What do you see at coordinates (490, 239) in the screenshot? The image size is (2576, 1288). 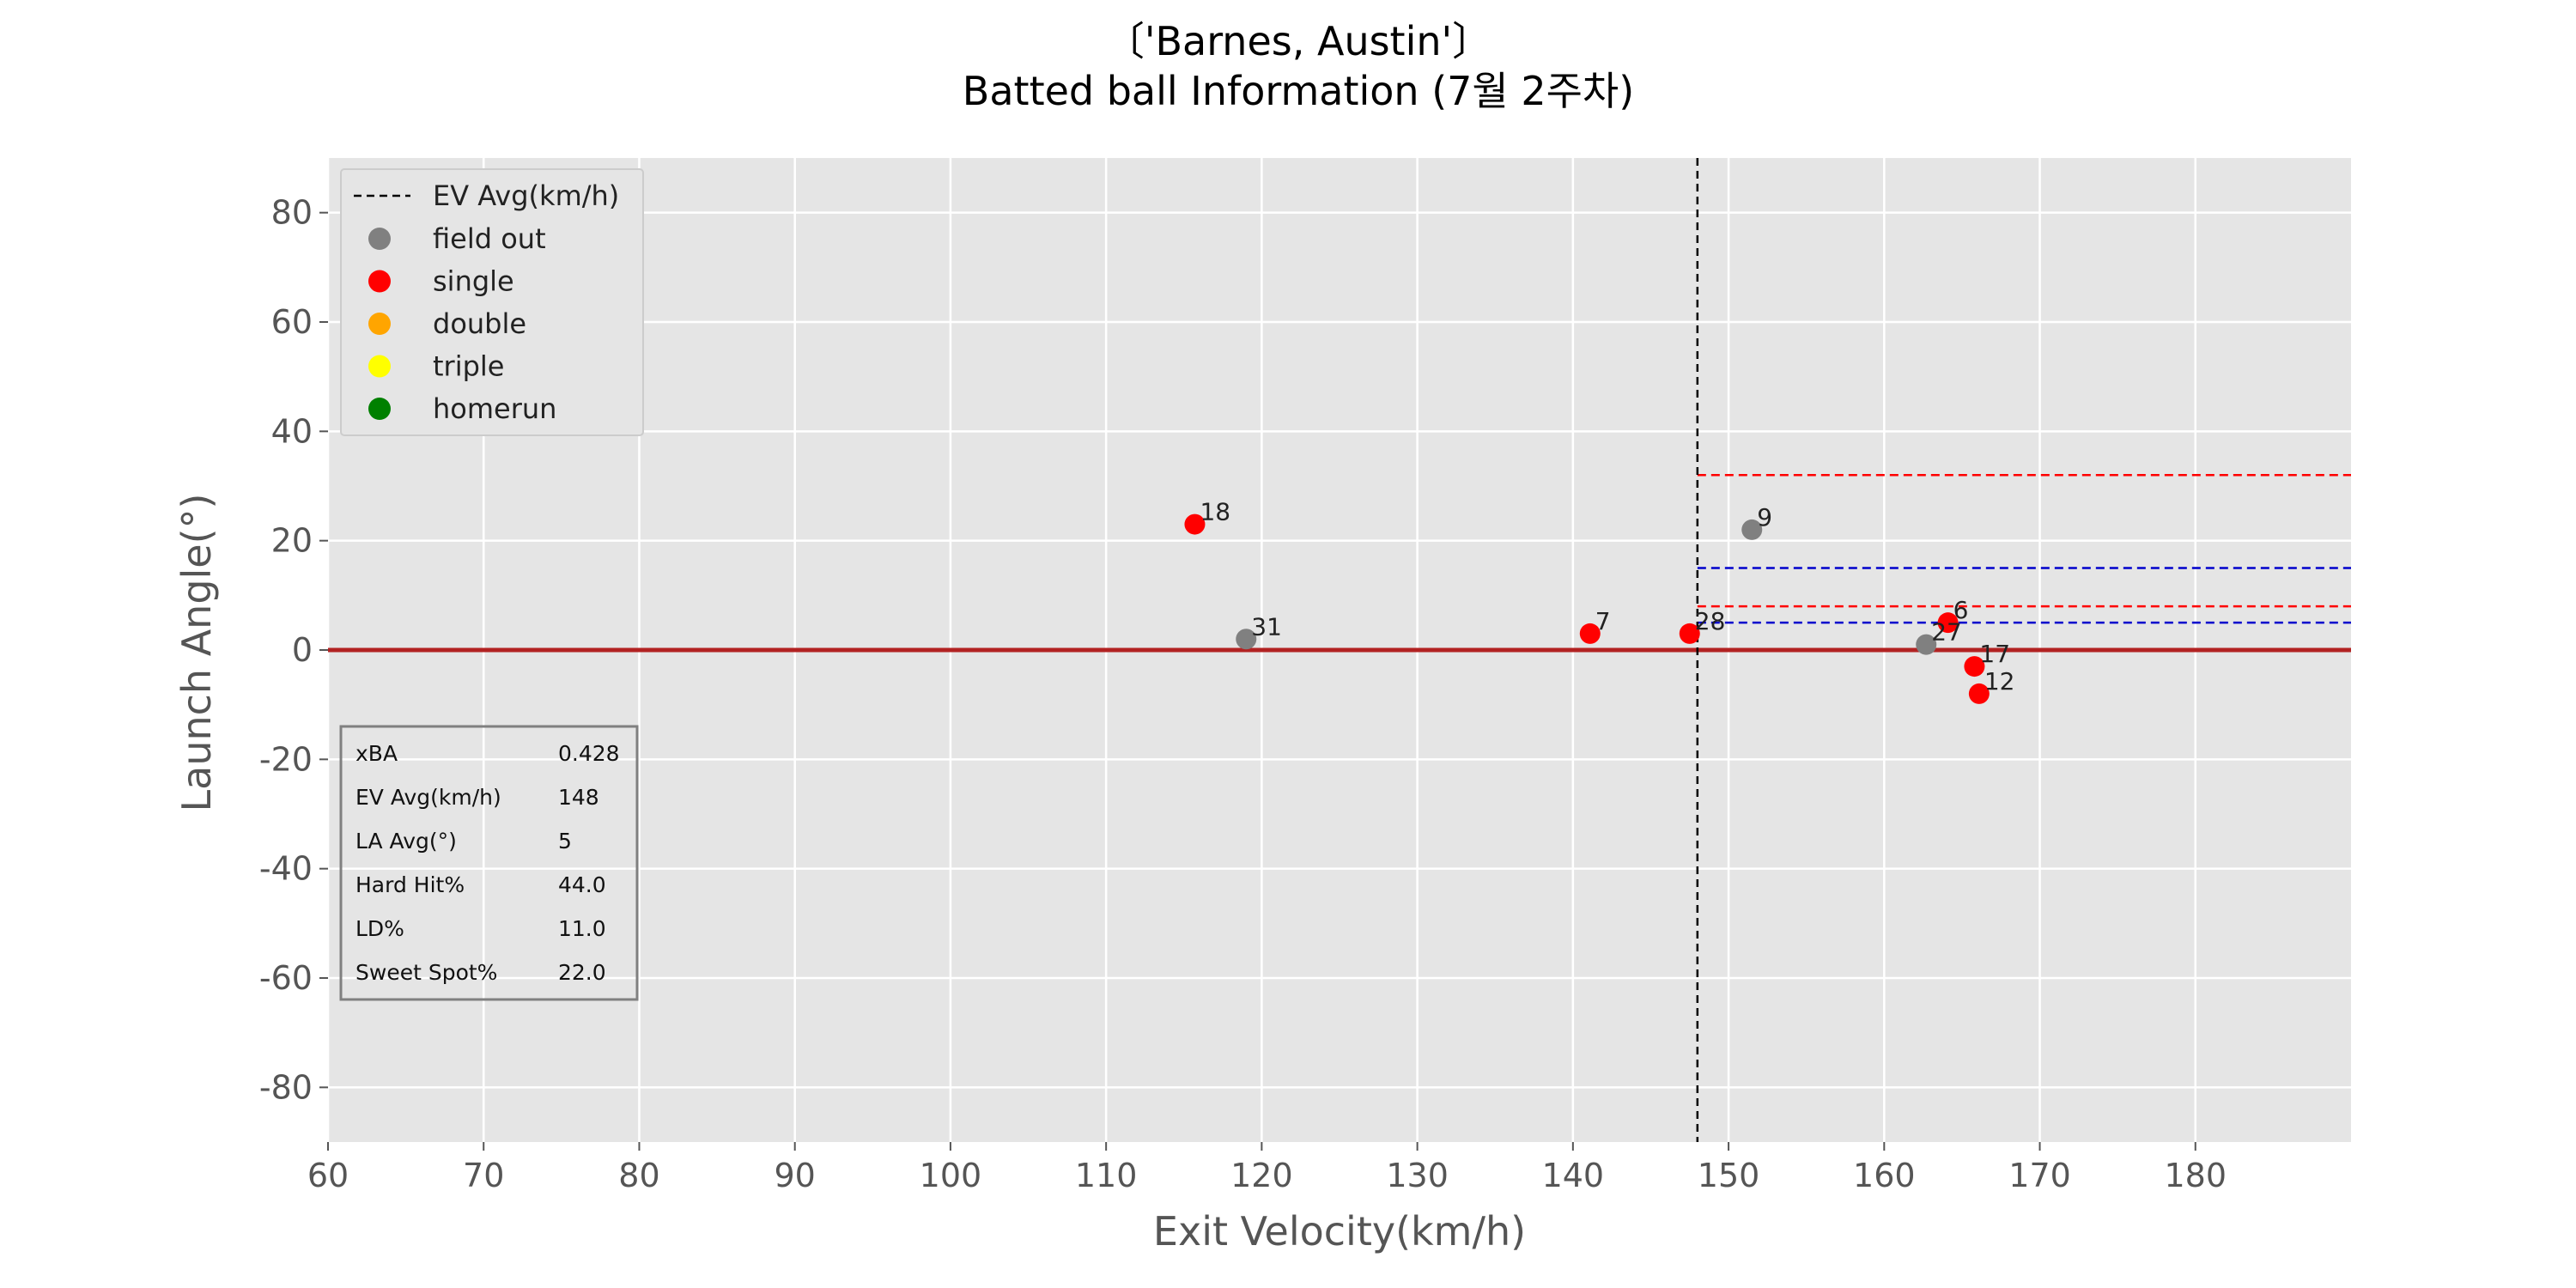 I see `legend-label: field out` at bounding box center [490, 239].